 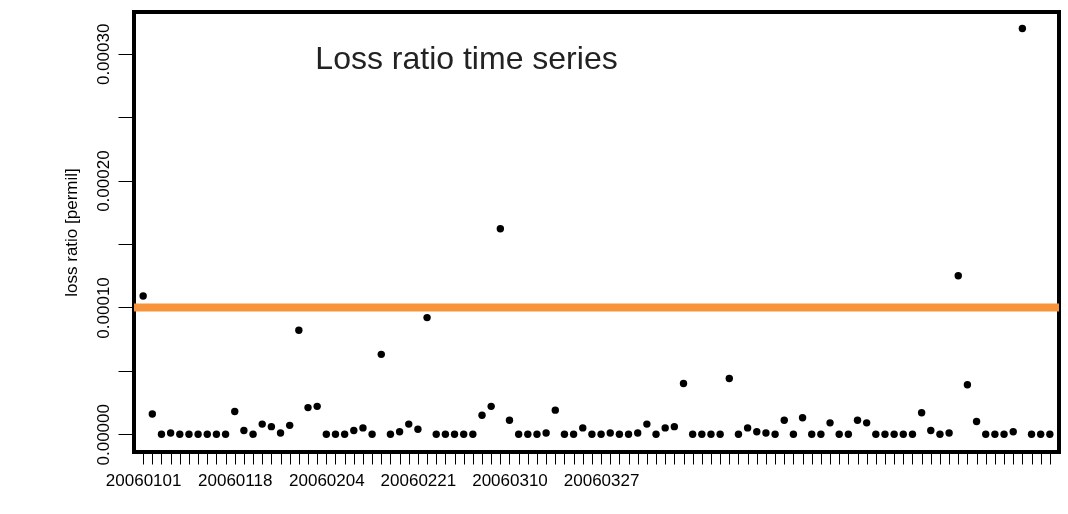 What do you see at coordinates (103, 54) in the screenshot?
I see `y-tick-label: 0.00030` at bounding box center [103, 54].